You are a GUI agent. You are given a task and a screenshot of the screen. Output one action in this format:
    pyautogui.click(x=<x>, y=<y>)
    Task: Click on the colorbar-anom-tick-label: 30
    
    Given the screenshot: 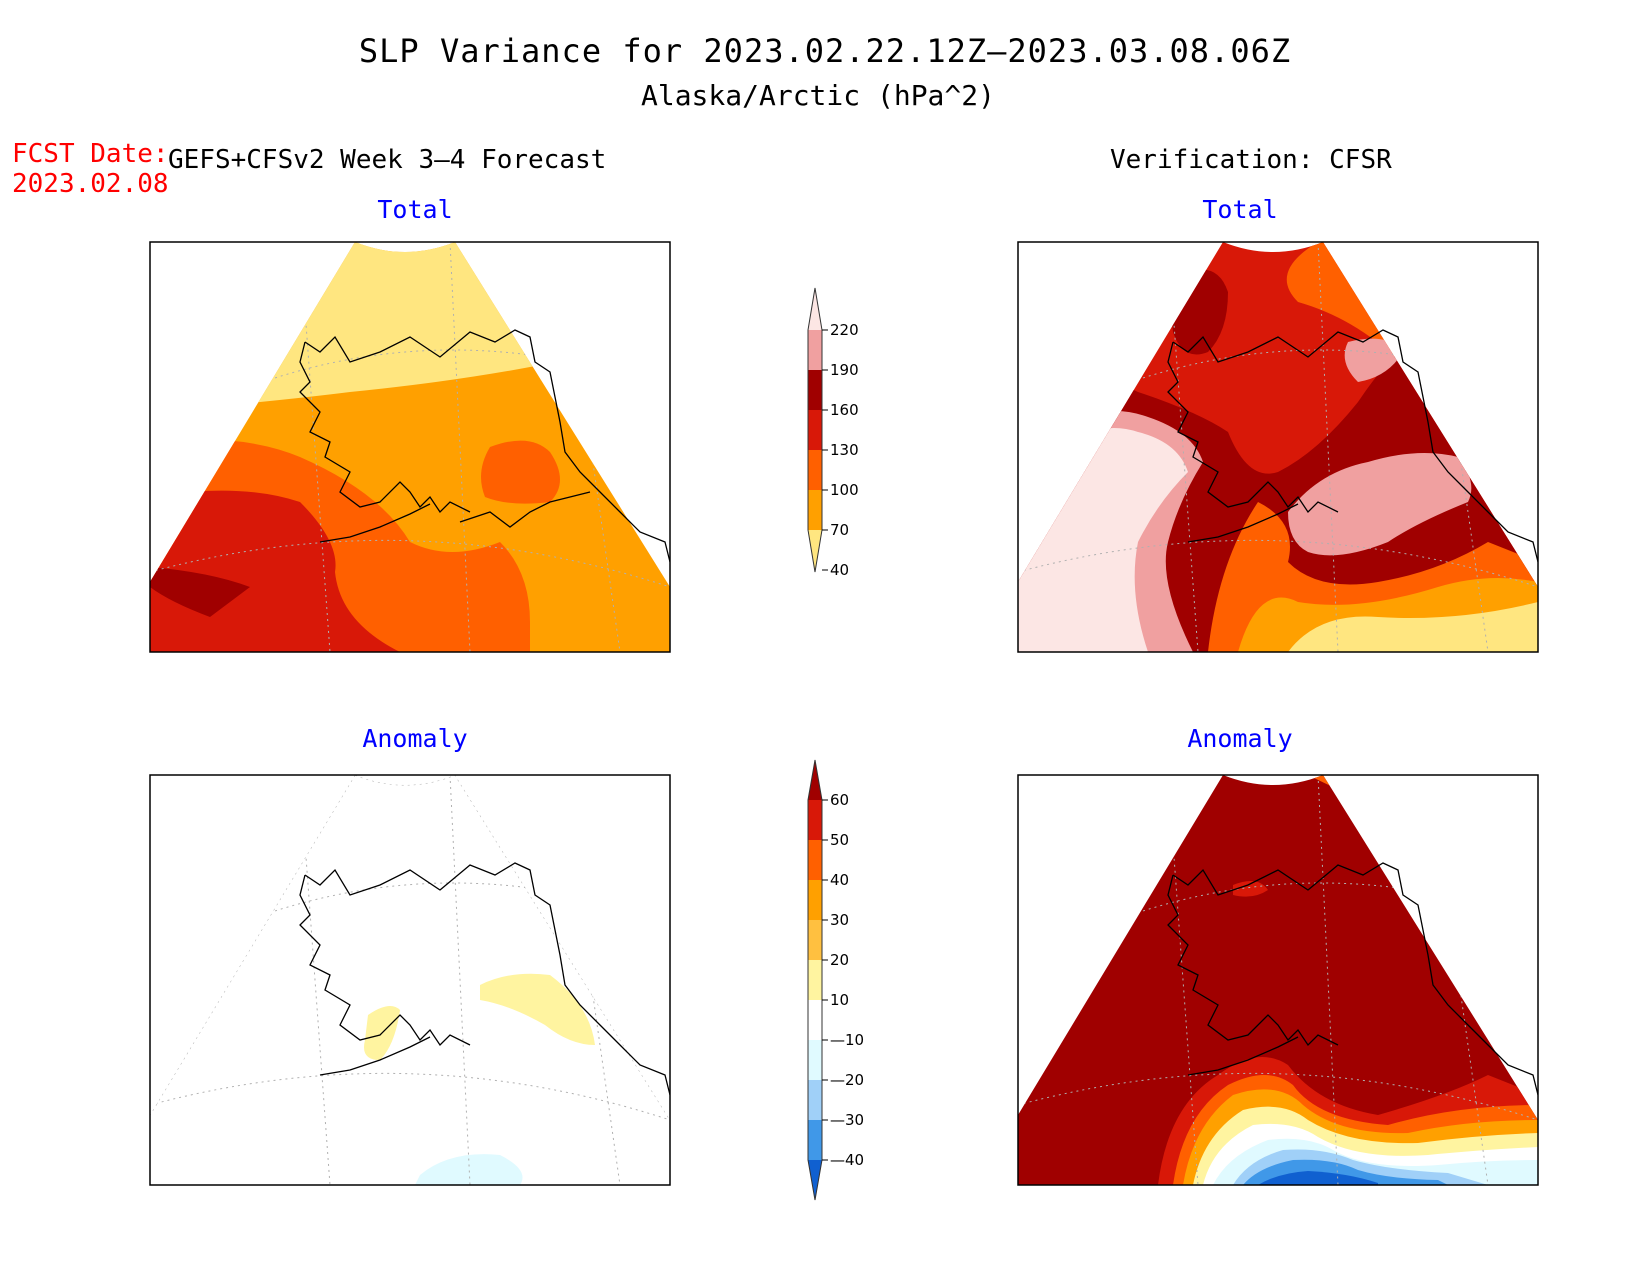 What is the action you would take?
    pyautogui.click(x=839, y=920)
    